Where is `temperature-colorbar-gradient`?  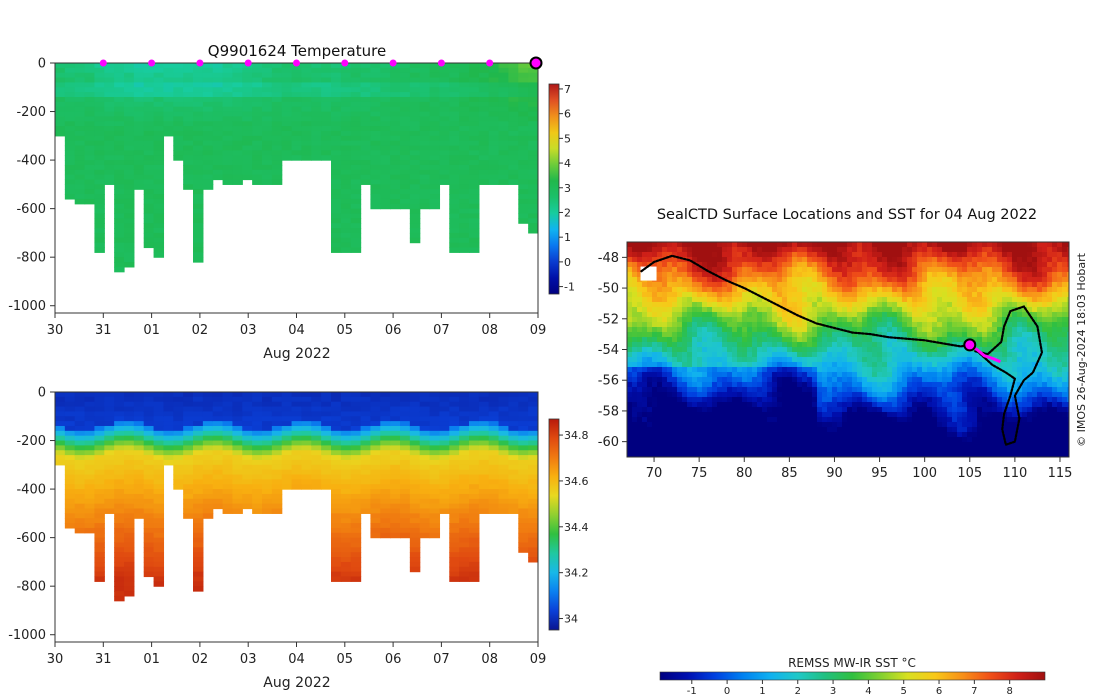
temperature-colorbar-gradient is located at coordinates (554, 189).